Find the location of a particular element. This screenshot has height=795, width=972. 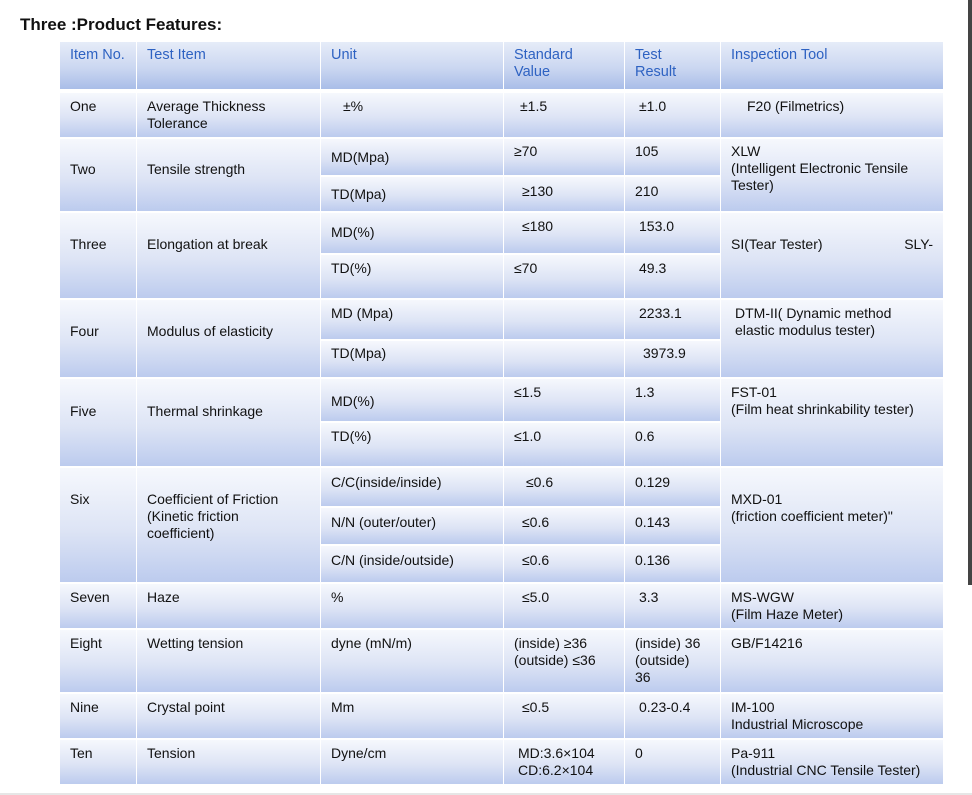

test-result-cell: (inside) 36 (outside) 36 is located at coordinates (673, 661).